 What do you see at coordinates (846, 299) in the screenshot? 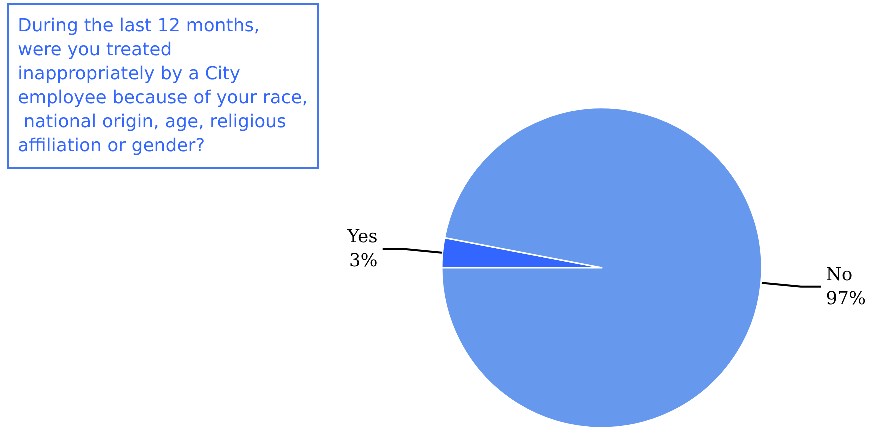
I see `data-label: 97%` at bounding box center [846, 299].